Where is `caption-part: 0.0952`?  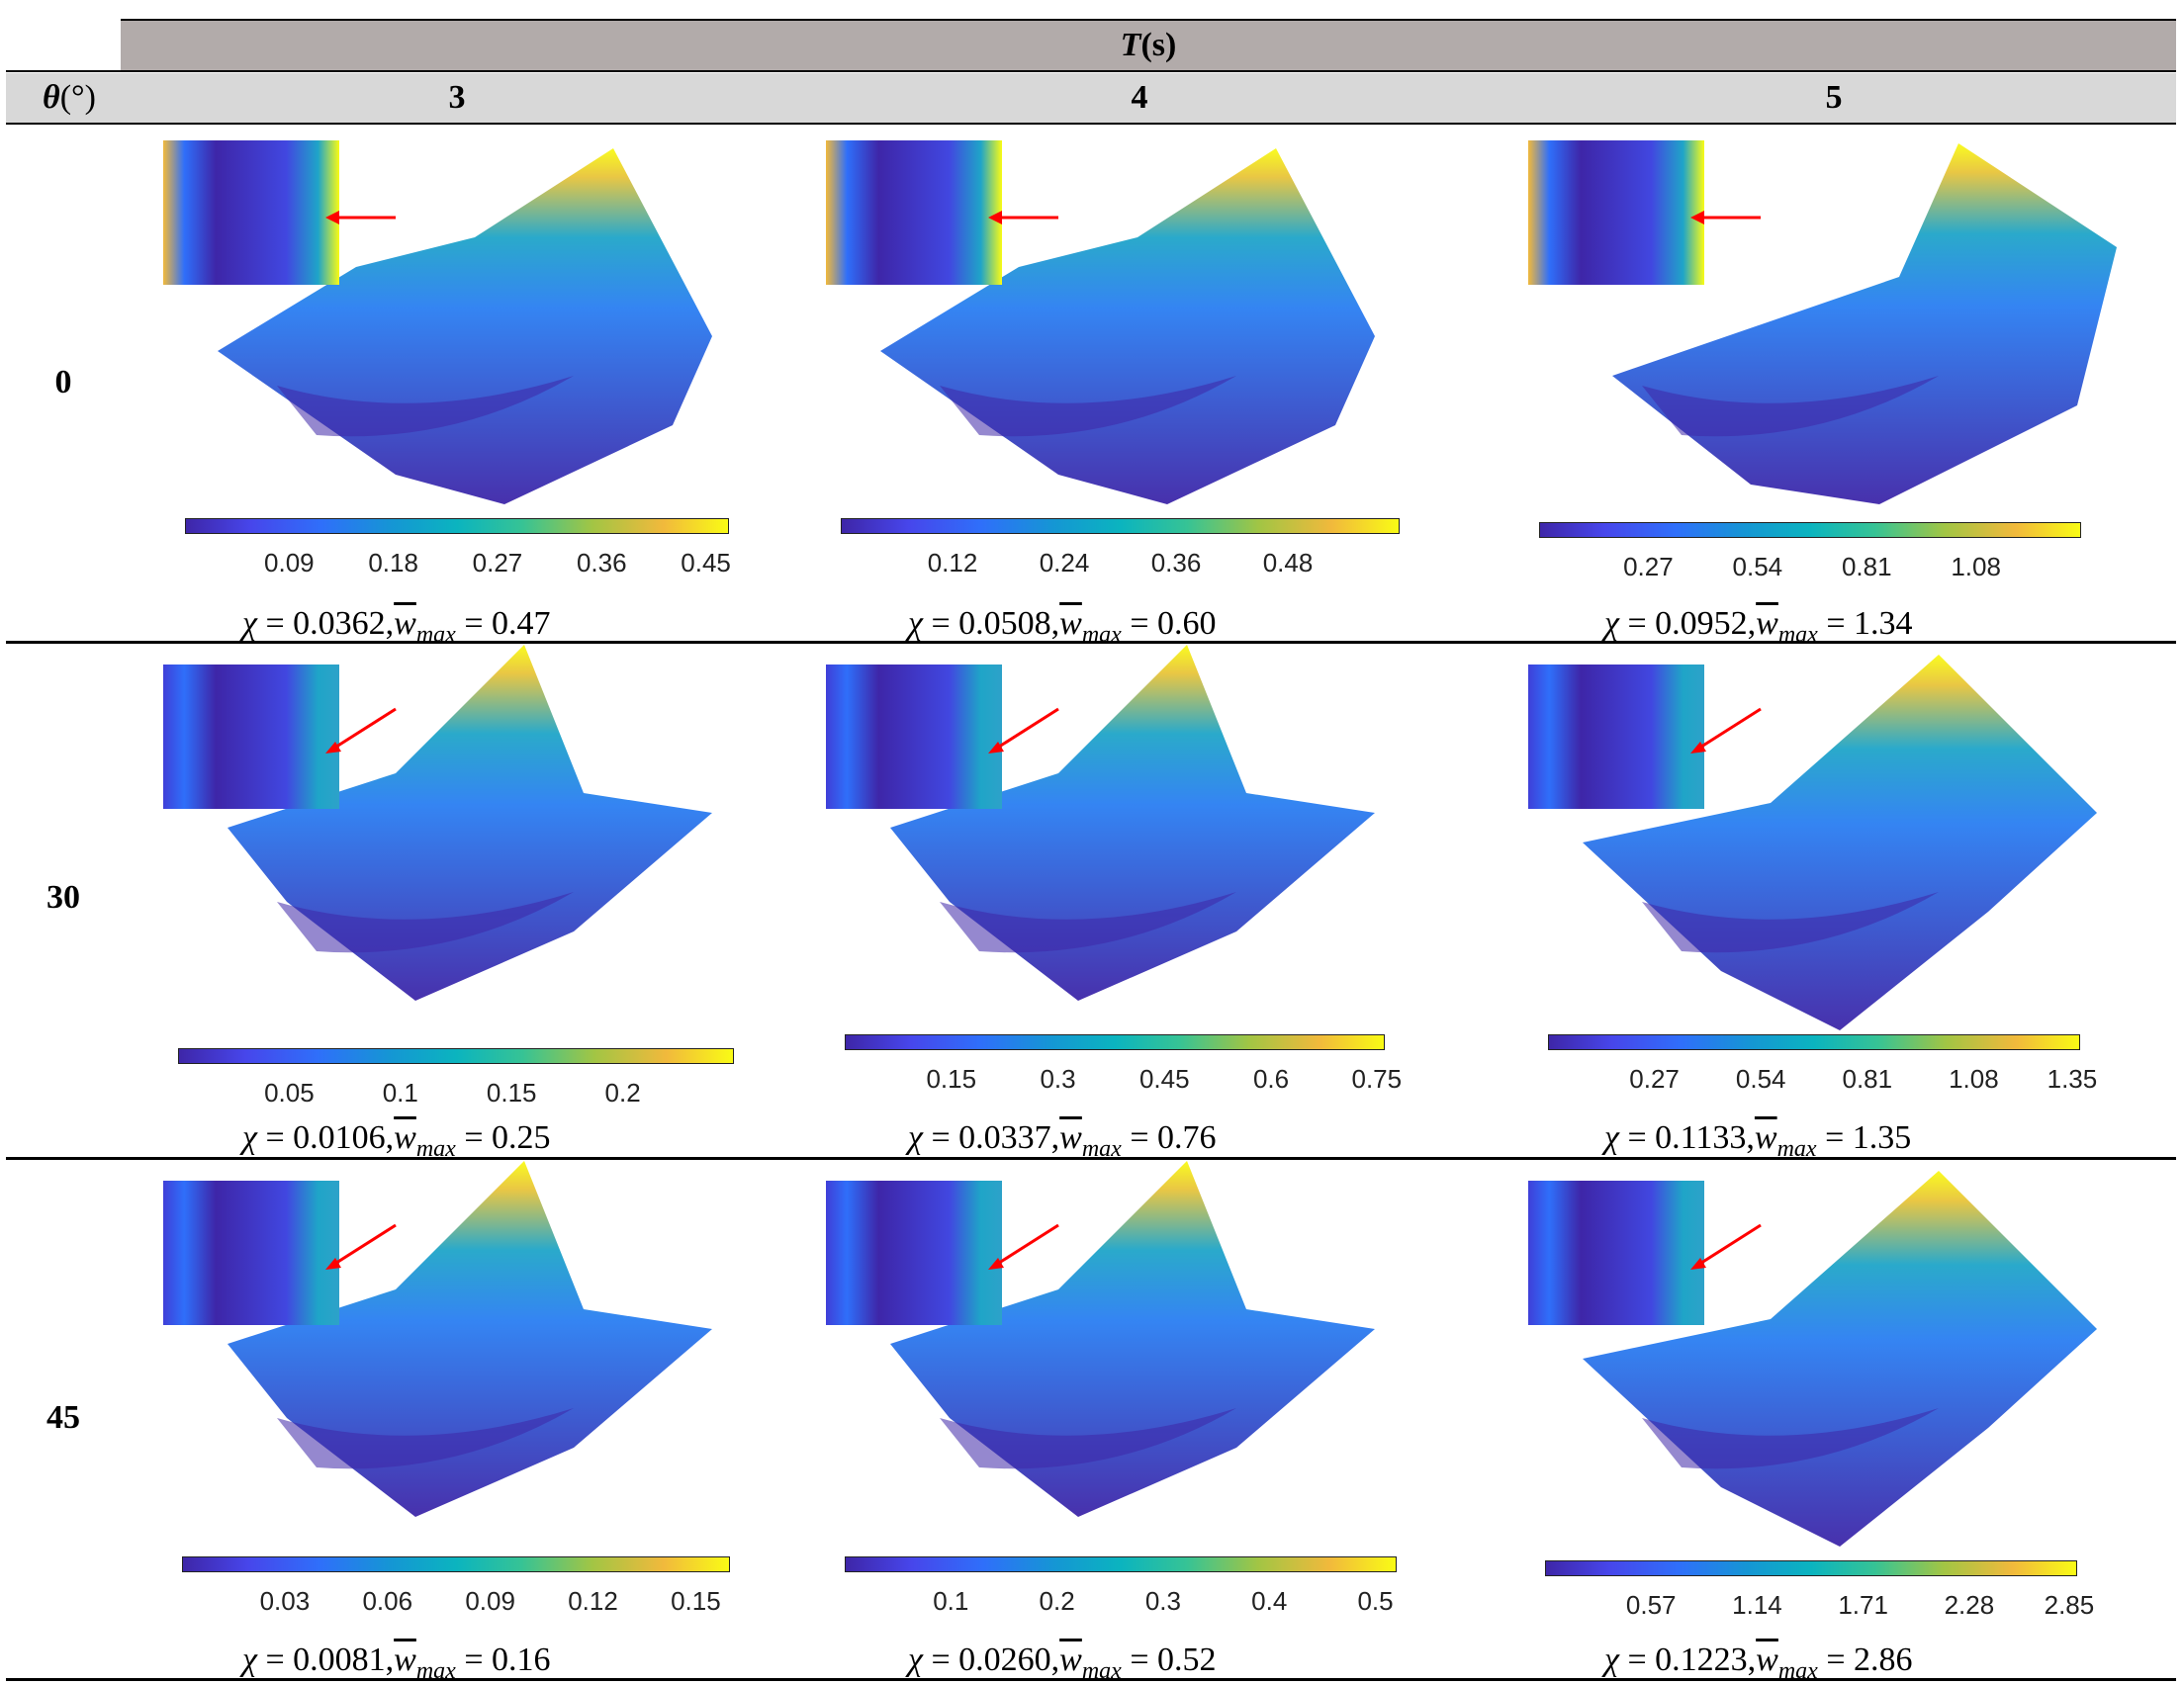 caption-part: 0.0952 is located at coordinates (1701, 623).